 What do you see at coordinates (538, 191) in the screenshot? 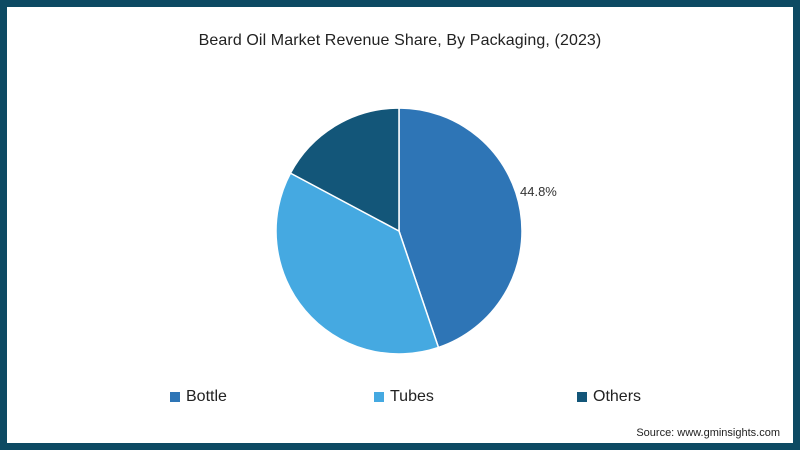
I see `bottle-data-label: 44.8%` at bounding box center [538, 191].